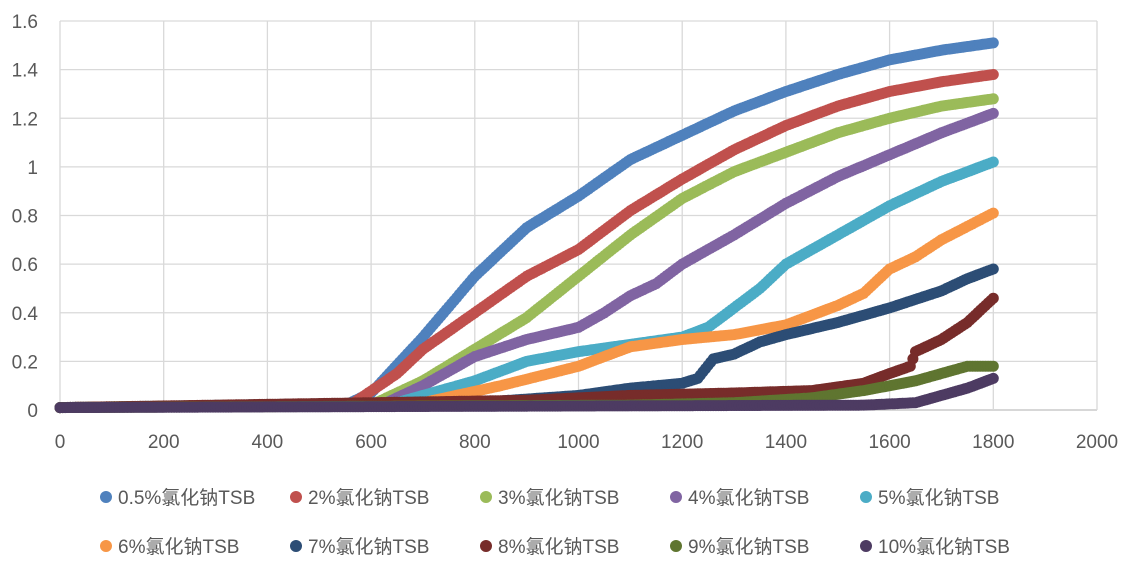 The width and height of the screenshot is (1129, 571). I want to click on y-tick-label: 1, so click(32, 168).